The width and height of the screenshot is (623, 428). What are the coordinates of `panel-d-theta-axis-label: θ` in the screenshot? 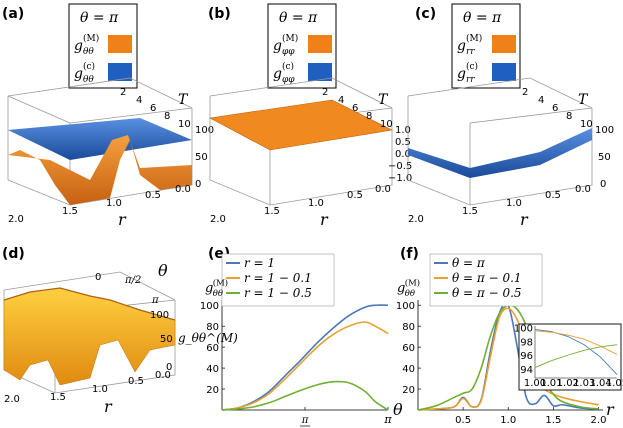 It's located at (163, 270).